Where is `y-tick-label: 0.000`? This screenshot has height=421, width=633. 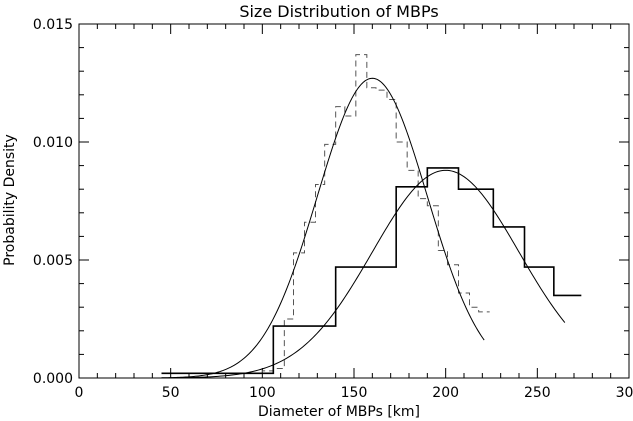
y-tick-label: 0.000 is located at coordinates (53, 379).